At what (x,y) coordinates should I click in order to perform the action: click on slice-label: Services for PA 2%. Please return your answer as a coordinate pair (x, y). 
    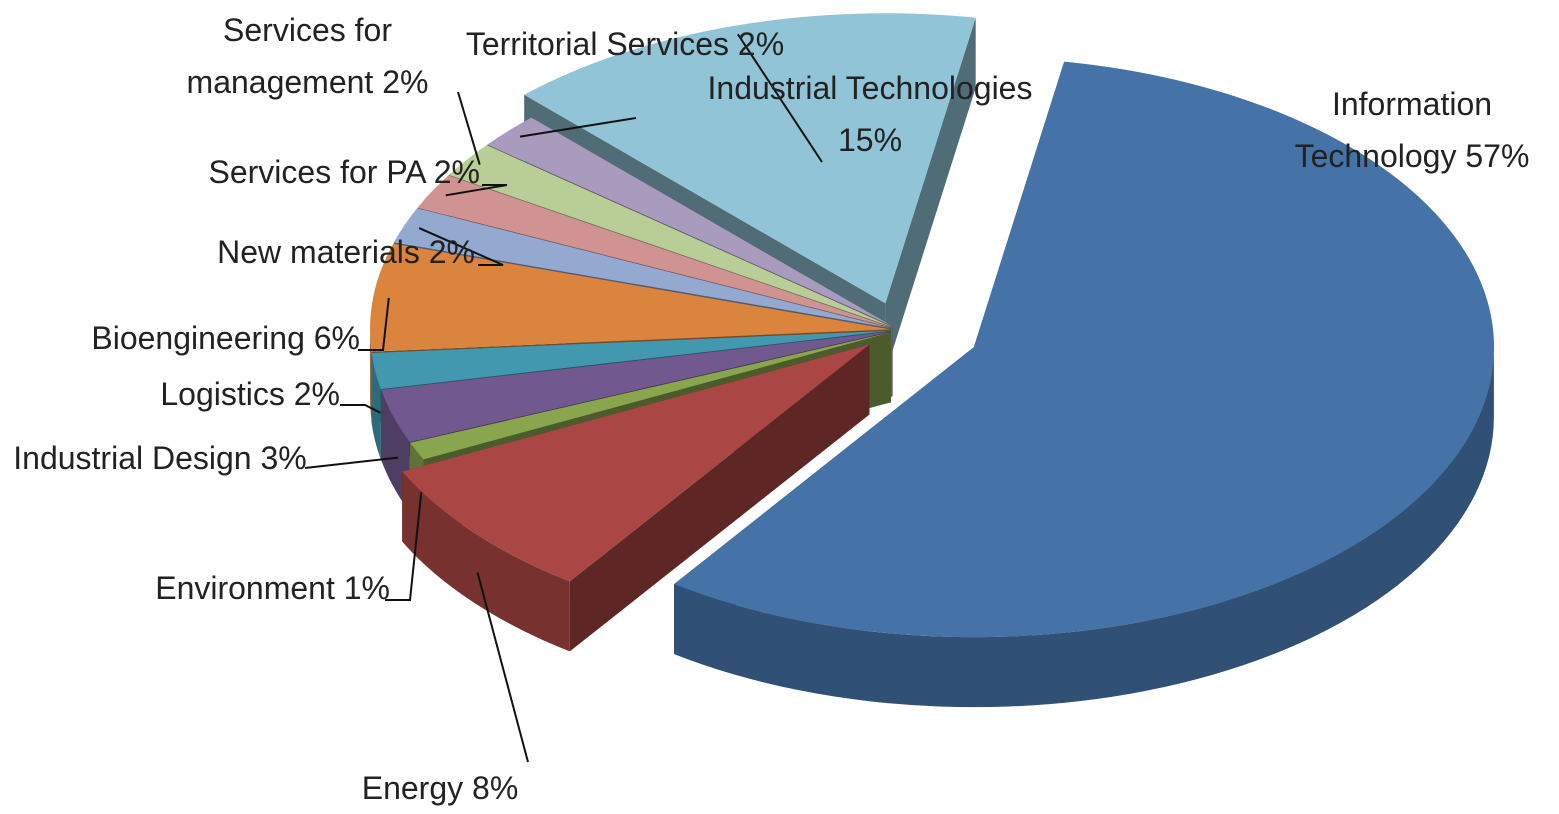
    Looking at the image, I should click on (290, 172).